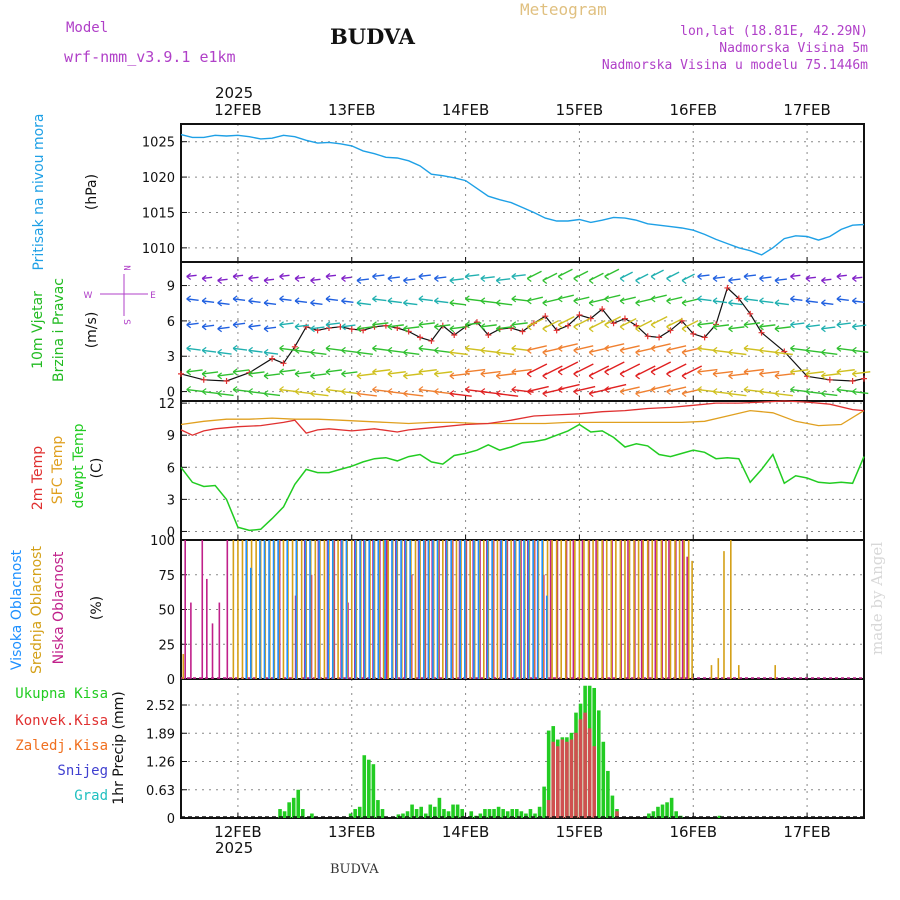 The height and width of the screenshot is (900, 900). Describe the element at coordinates (158, 143) in the screenshot. I see `y-tick-label: 1025` at that location.